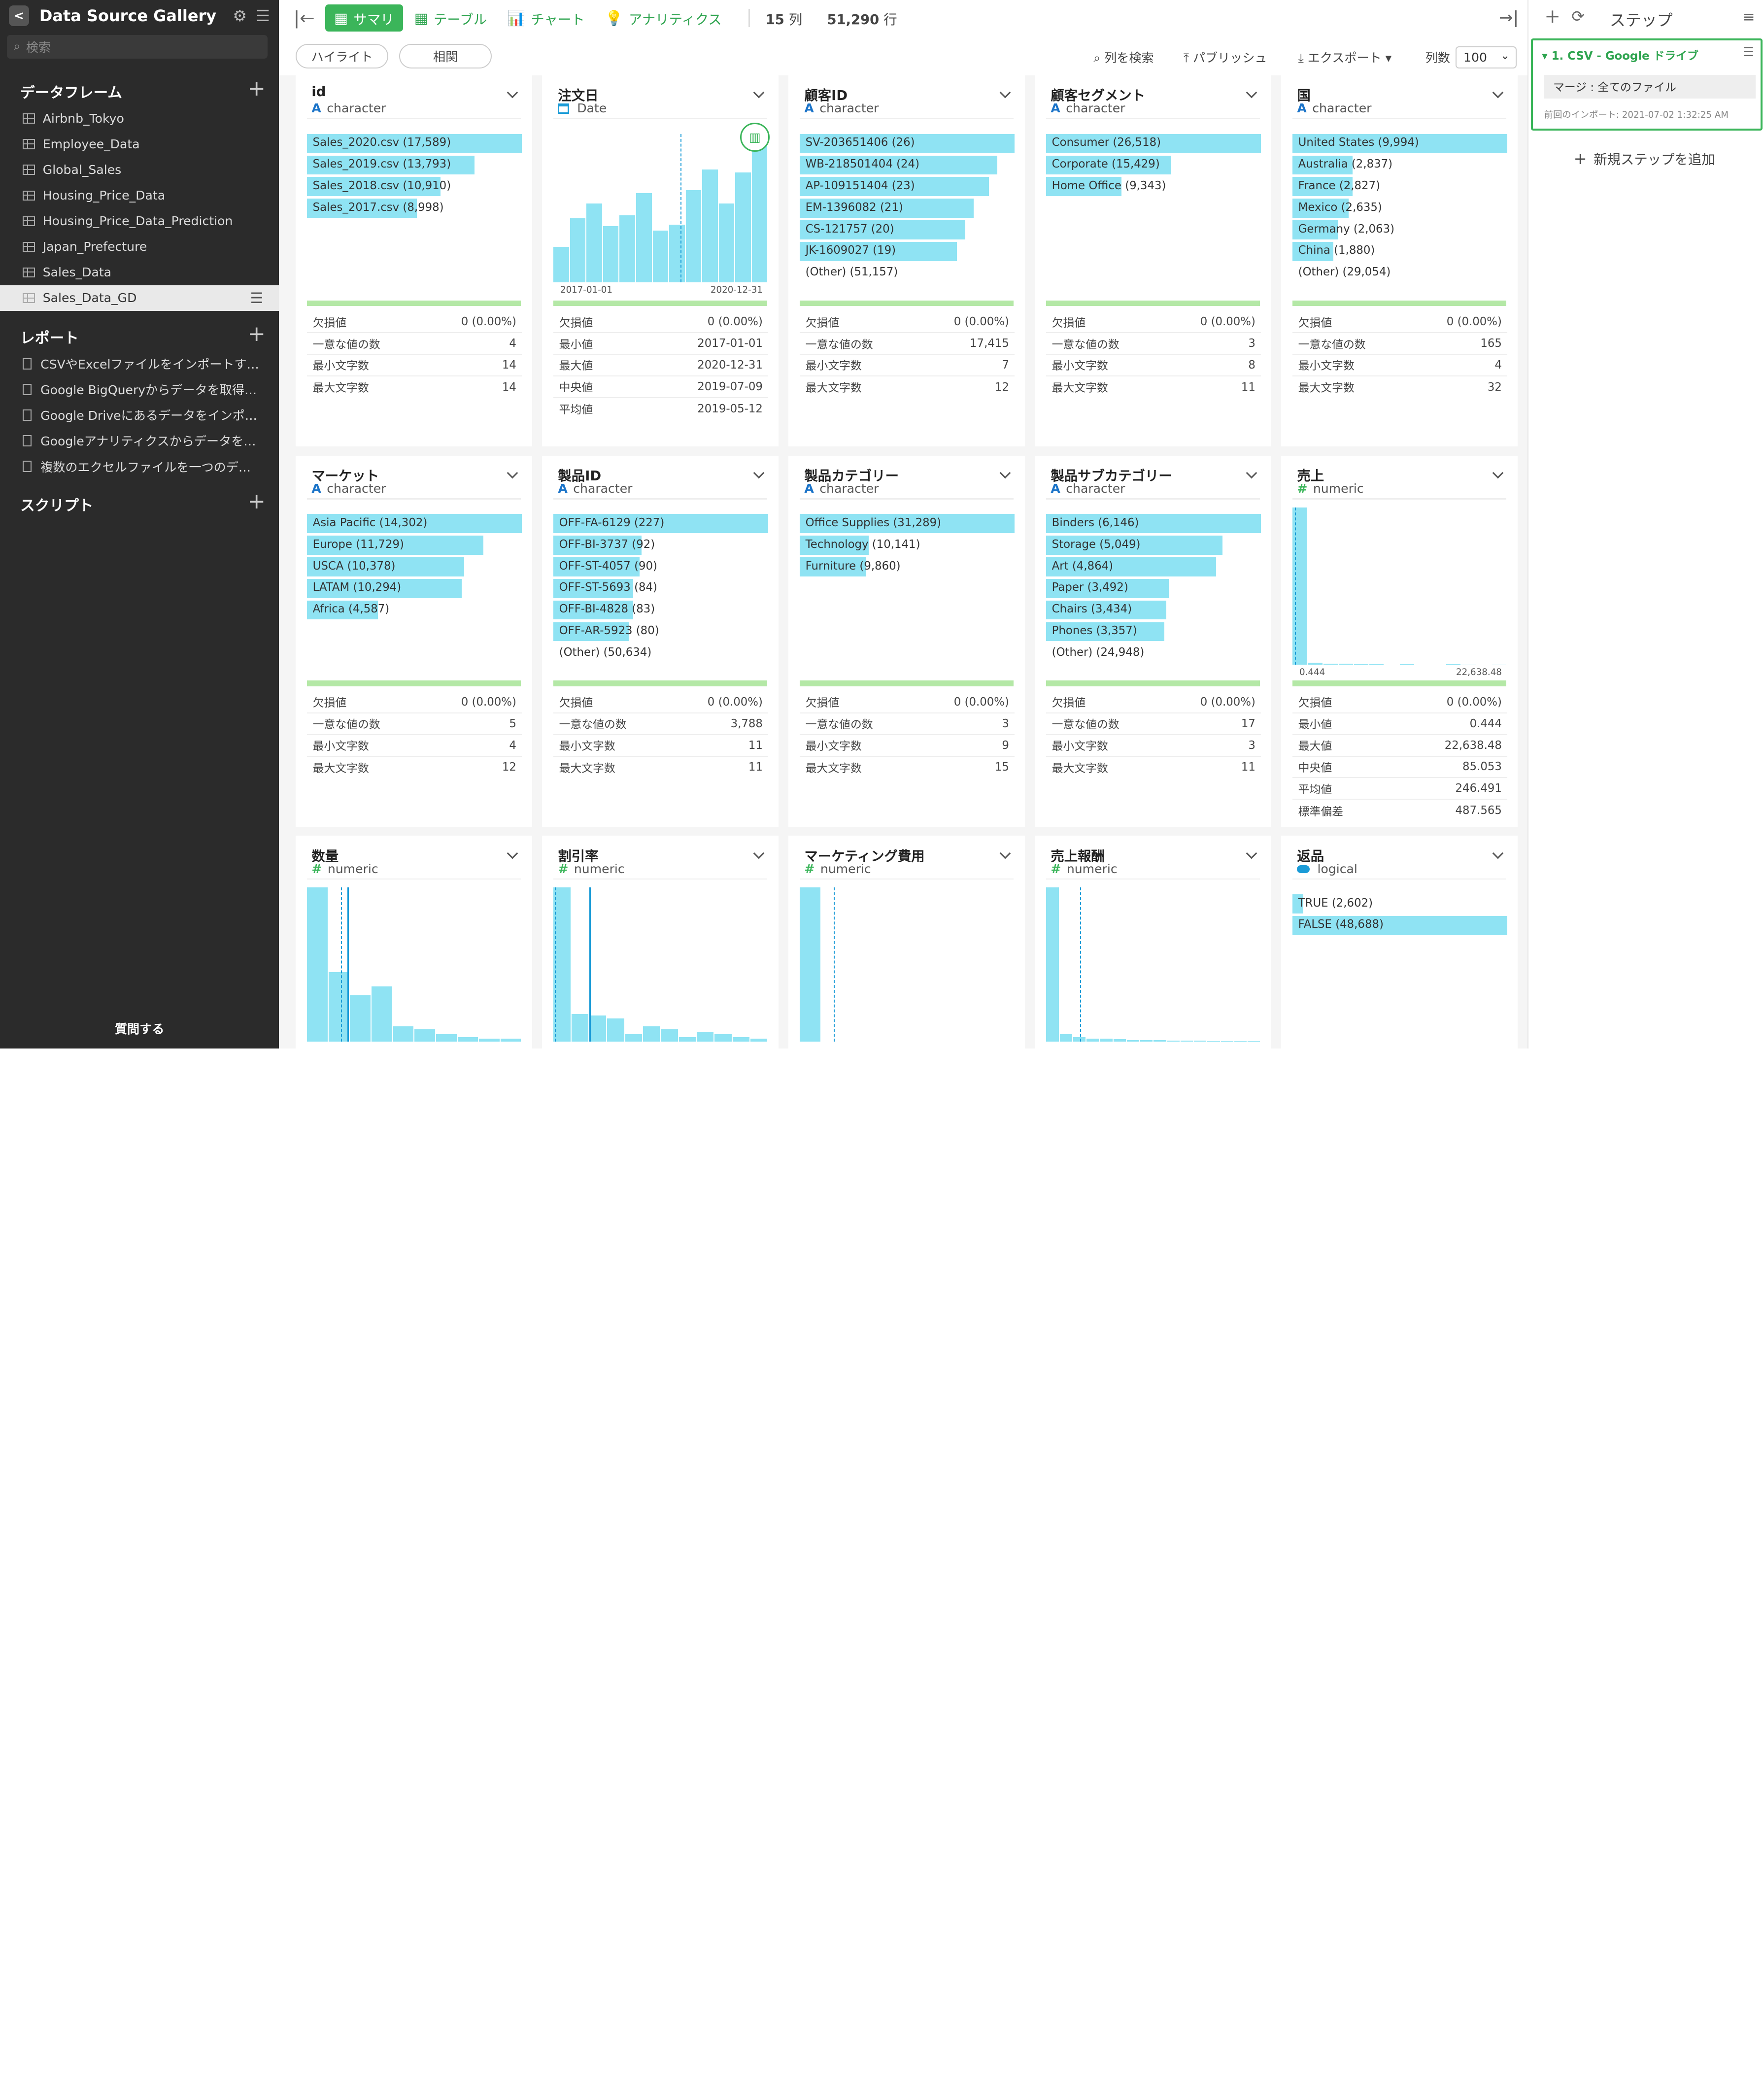 This screenshot has width=1764, height=2097. Describe the element at coordinates (1486, 57) in the screenshot. I see `columns-per-page-select: 100 ⌄` at that location.